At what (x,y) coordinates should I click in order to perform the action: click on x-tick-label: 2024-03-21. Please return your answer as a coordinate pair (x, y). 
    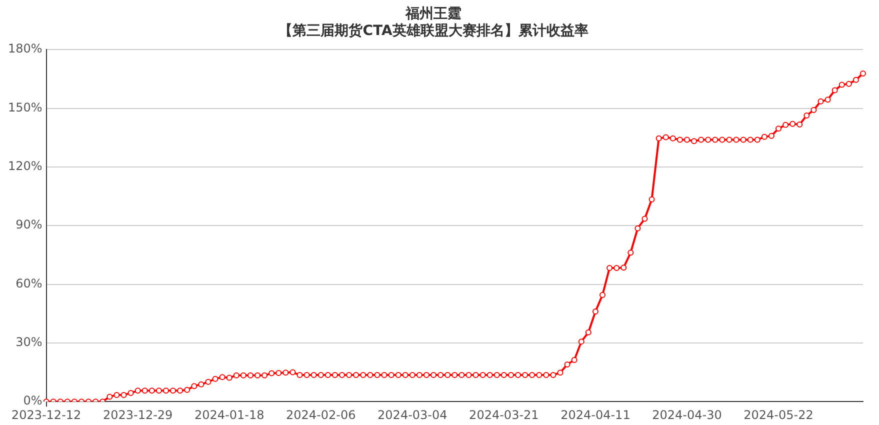
    Looking at the image, I should click on (504, 415).